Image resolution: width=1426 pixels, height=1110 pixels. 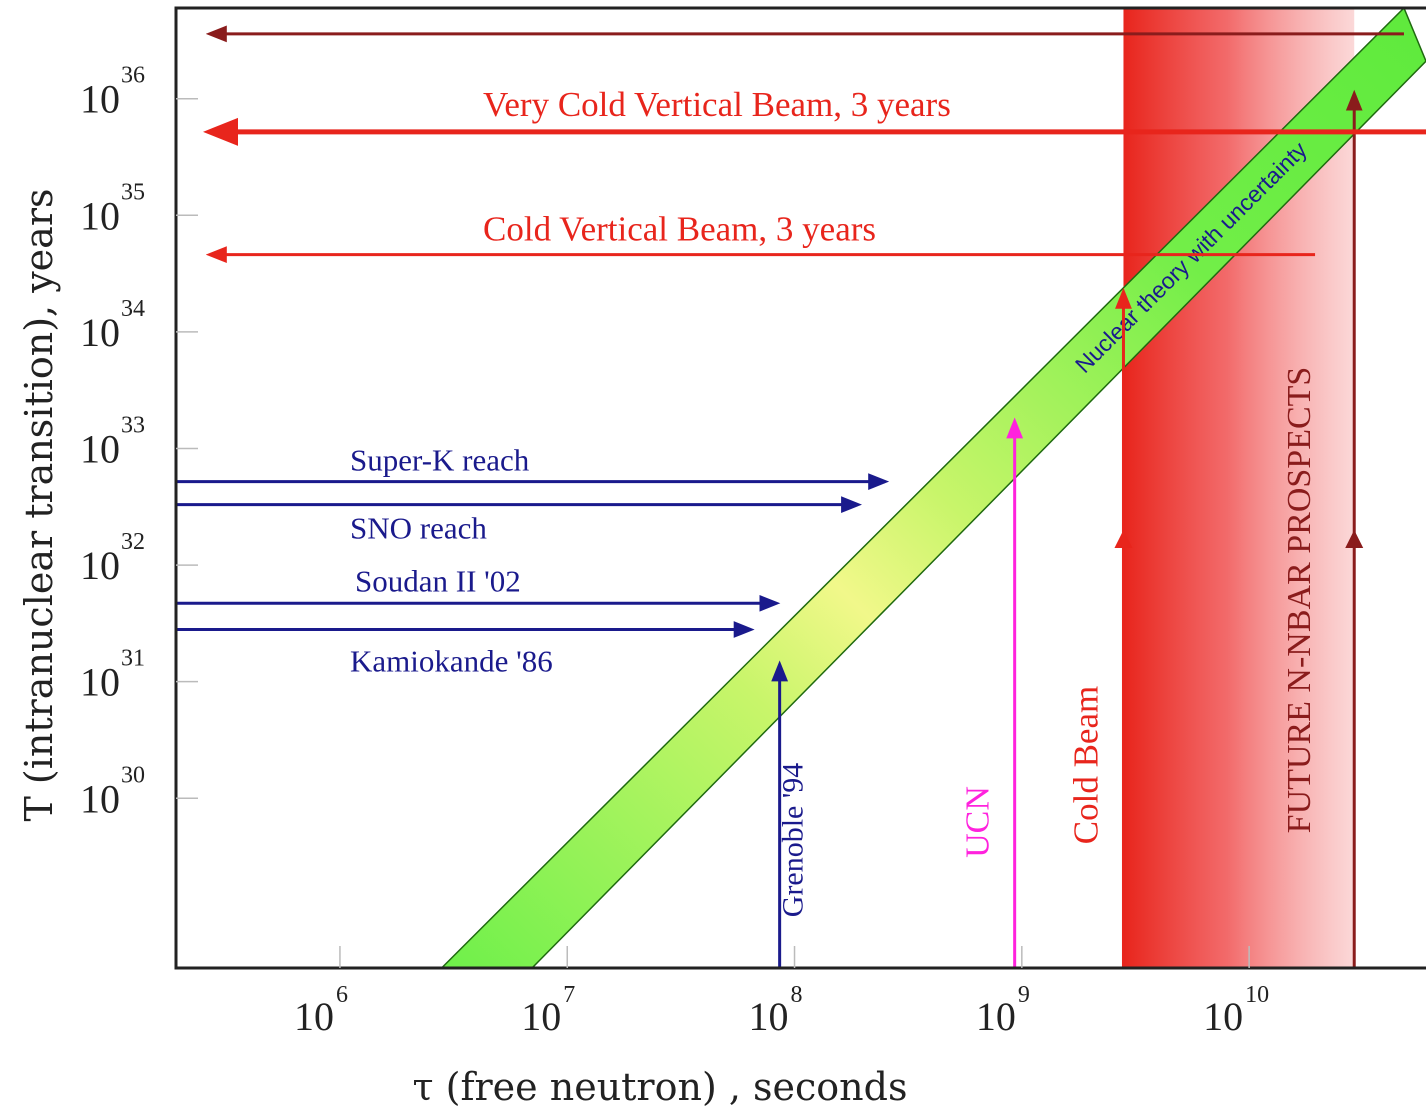 What do you see at coordinates (440, 460) in the screenshot?
I see `limit-label-super-k-reach: Super-K reach` at bounding box center [440, 460].